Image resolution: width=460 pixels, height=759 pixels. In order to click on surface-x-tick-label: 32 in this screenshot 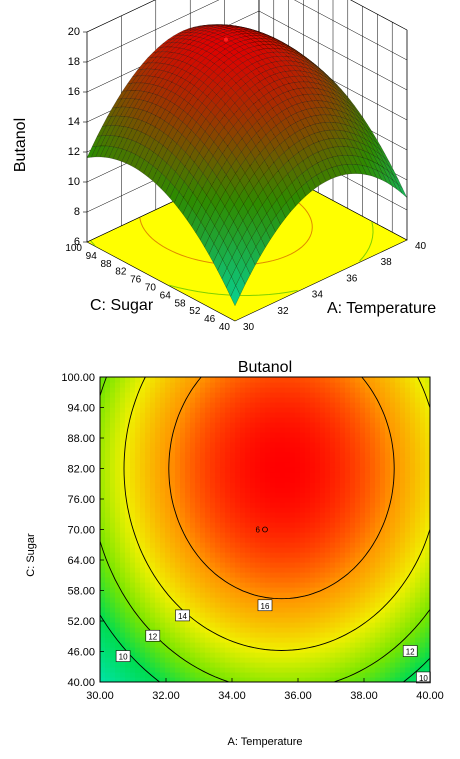, I will do `click(283, 311)`.